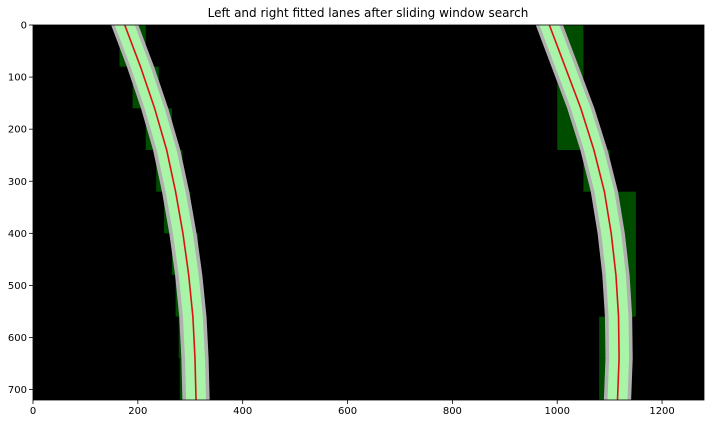  Describe the element at coordinates (556, 411) in the screenshot. I see `x-tick-label: 1000` at that location.